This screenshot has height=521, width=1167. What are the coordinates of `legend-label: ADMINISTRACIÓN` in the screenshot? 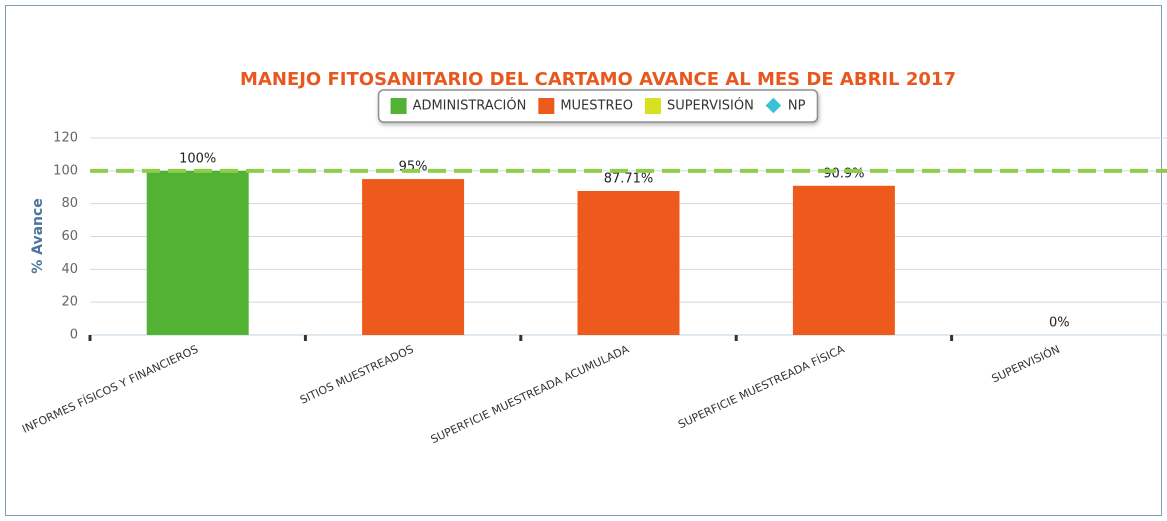 It's located at (470, 106).